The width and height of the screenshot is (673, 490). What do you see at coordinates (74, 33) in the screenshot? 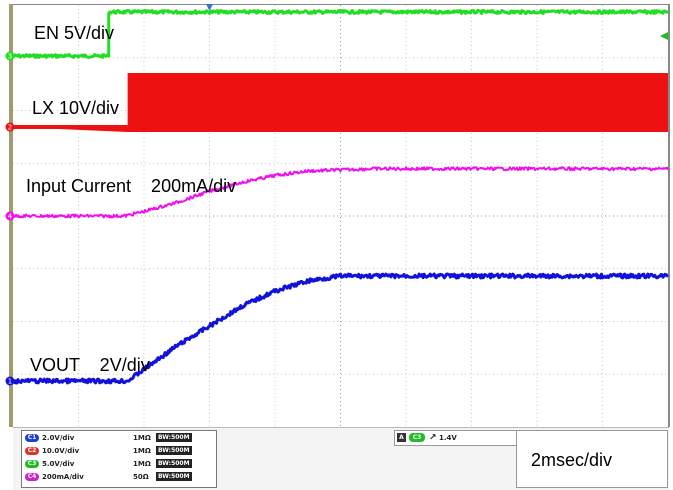
I see `en-label: EN 5V/div` at bounding box center [74, 33].